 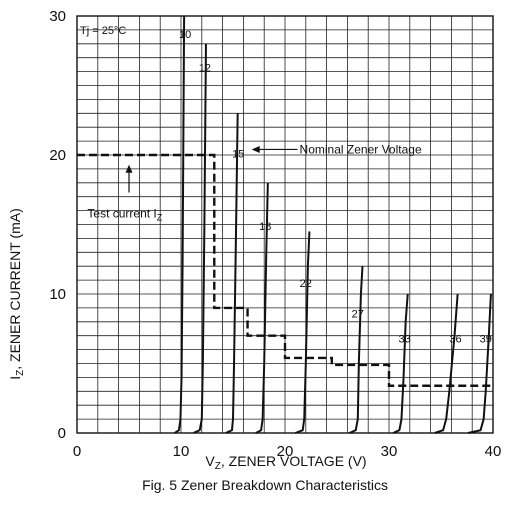 What do you see at coordinates (238, 155) in the screenshot?
I see `curve-label-15: 15` at bounding box center [238, 155].